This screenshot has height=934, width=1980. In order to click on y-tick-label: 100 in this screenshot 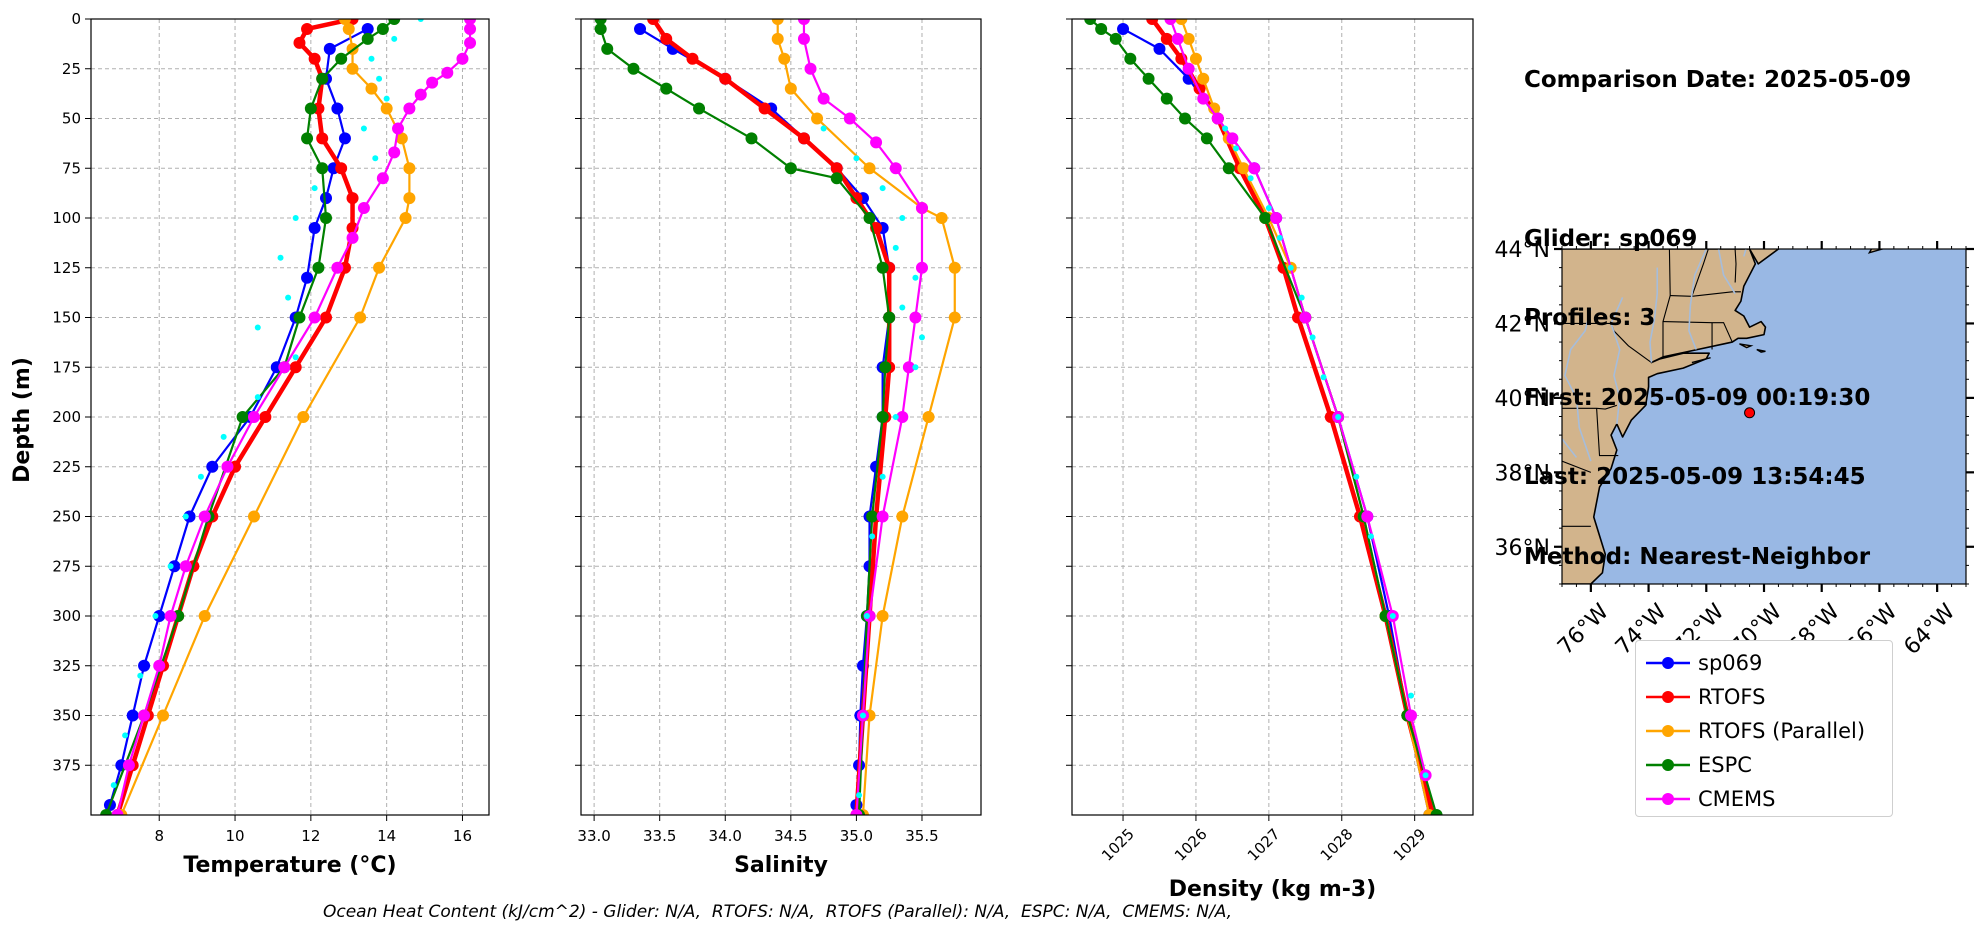, I will do `click(66, 218)`.